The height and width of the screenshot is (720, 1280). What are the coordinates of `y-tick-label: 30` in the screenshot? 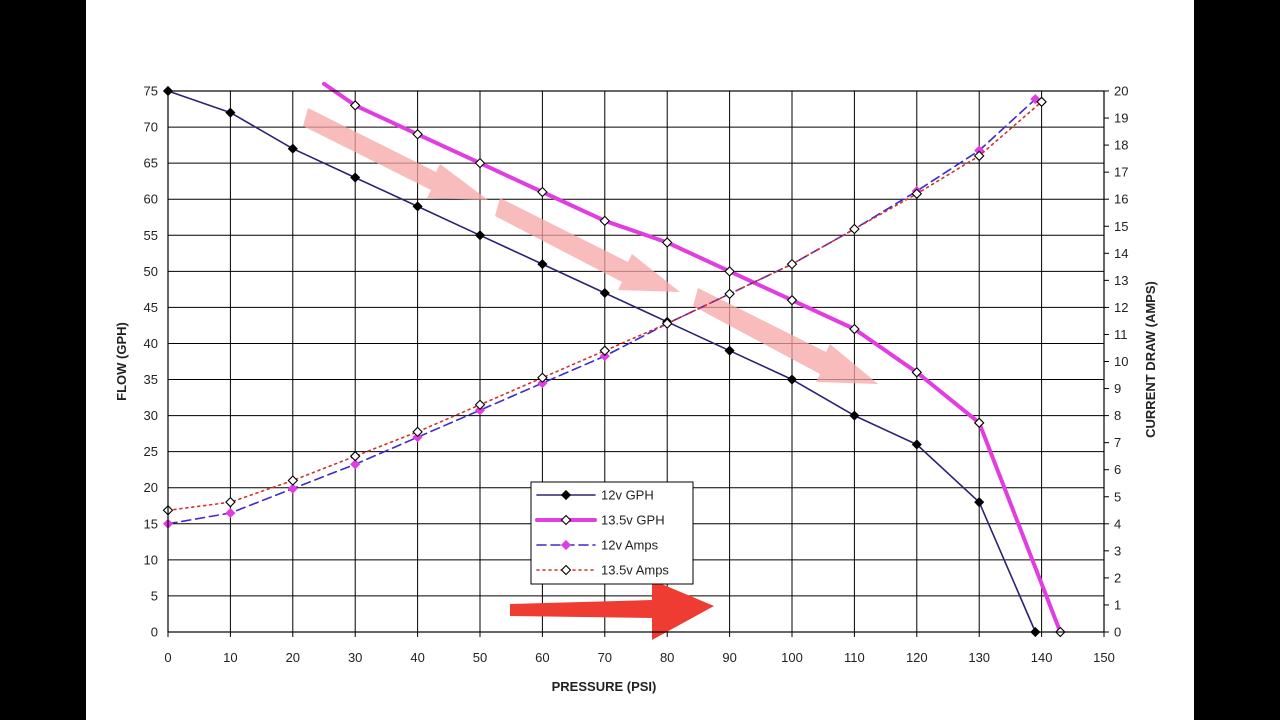 It's located at (151, 415).